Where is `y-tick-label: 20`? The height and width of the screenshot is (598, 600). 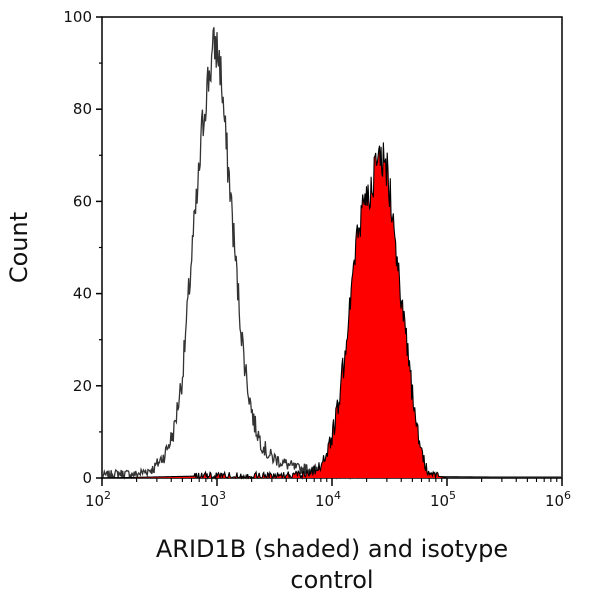 y-tick-label: 20 is located at coordinates (82, 386).